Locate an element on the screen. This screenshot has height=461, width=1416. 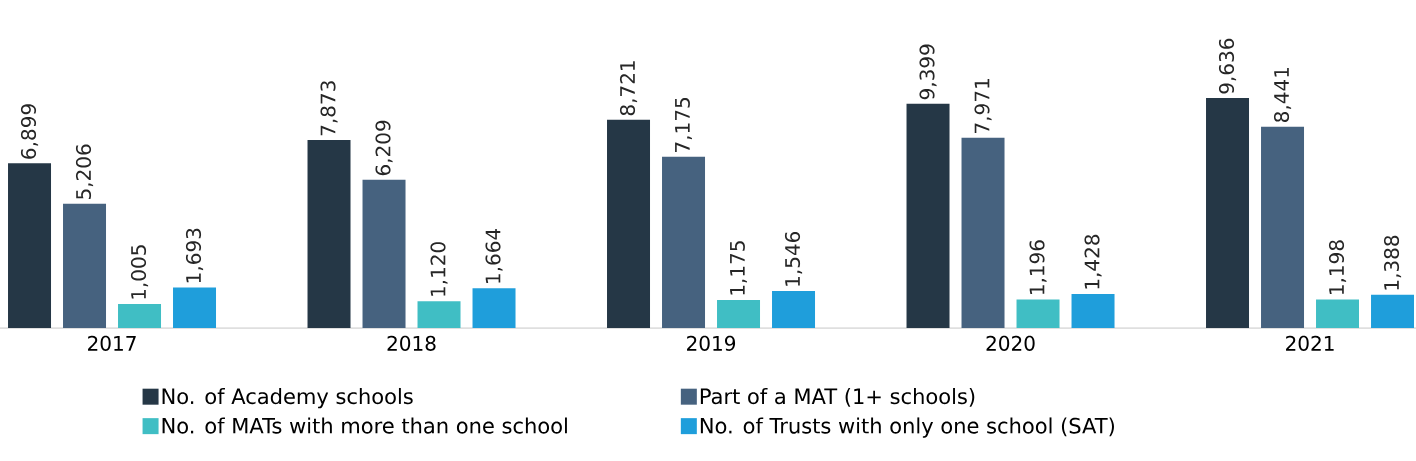
data-label: 1,196 is located at coordinates (1038, 267).